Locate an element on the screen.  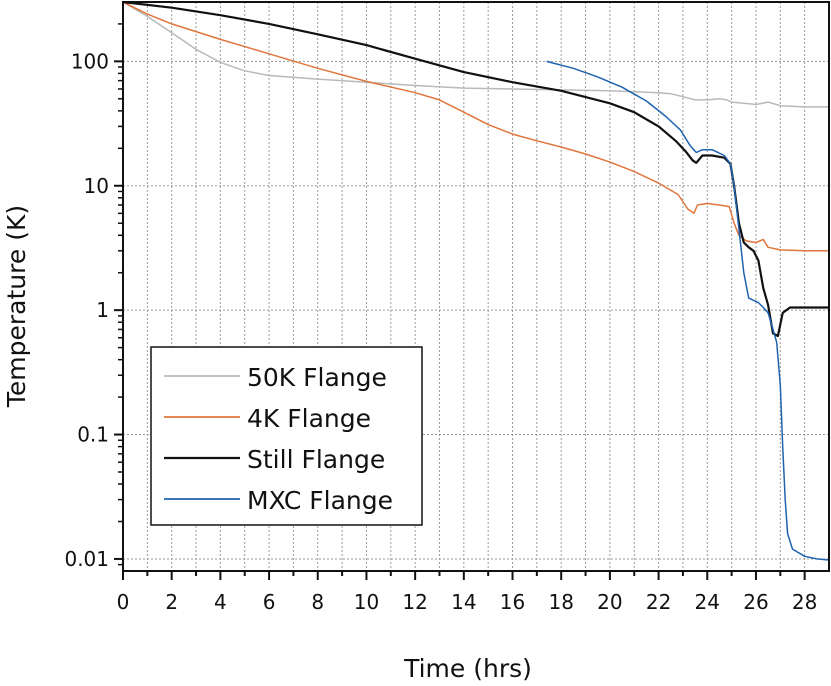
legend-label: MXC Flange is located at coordinates (320, 500).